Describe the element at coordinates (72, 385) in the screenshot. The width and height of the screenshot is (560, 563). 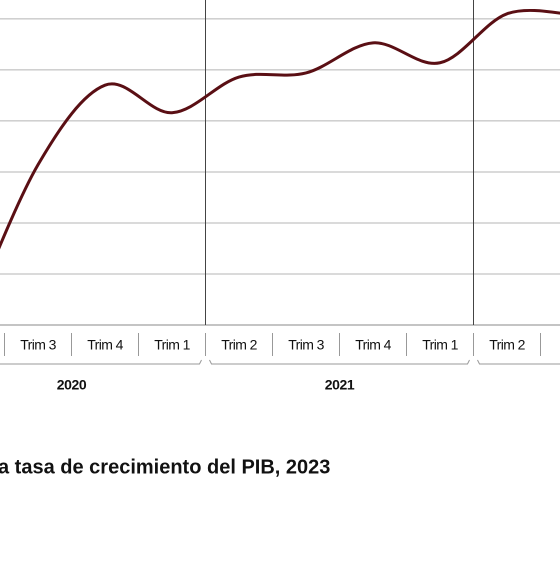
I see `year-label: 2020` at that location.